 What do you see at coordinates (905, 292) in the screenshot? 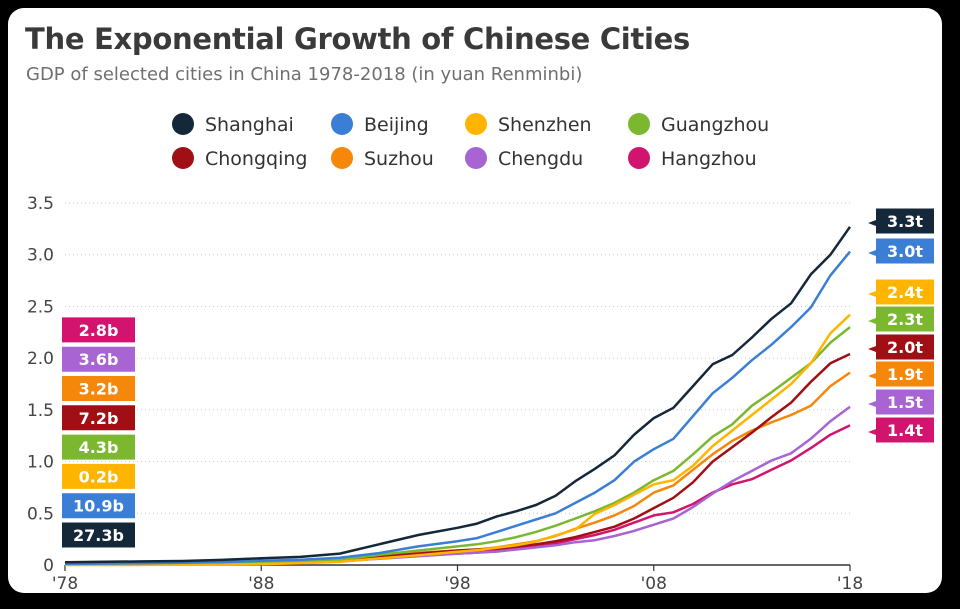
I see `end-label: 2.4t` at bounding box center [905, 292].